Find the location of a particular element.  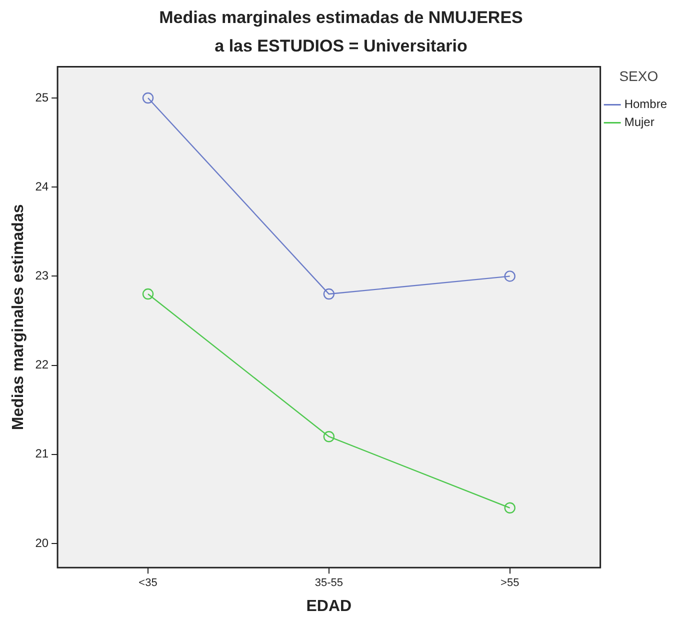

x-tick-label: 35-55 is located at coordinates (329, 583).